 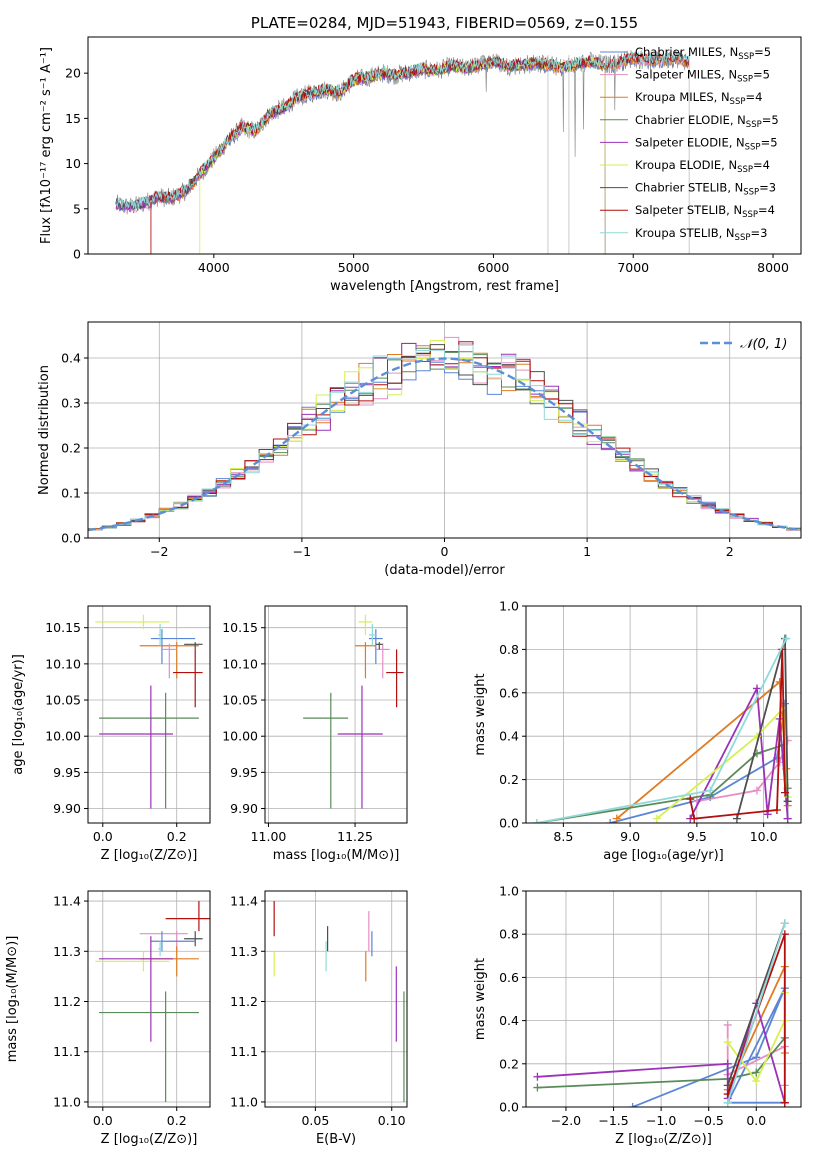 What do you see at coordinates (727, 1063) in the screenshot?
I see `weight-vs-z-point-salpeter-elodie` at bounding box center [727, 1063].